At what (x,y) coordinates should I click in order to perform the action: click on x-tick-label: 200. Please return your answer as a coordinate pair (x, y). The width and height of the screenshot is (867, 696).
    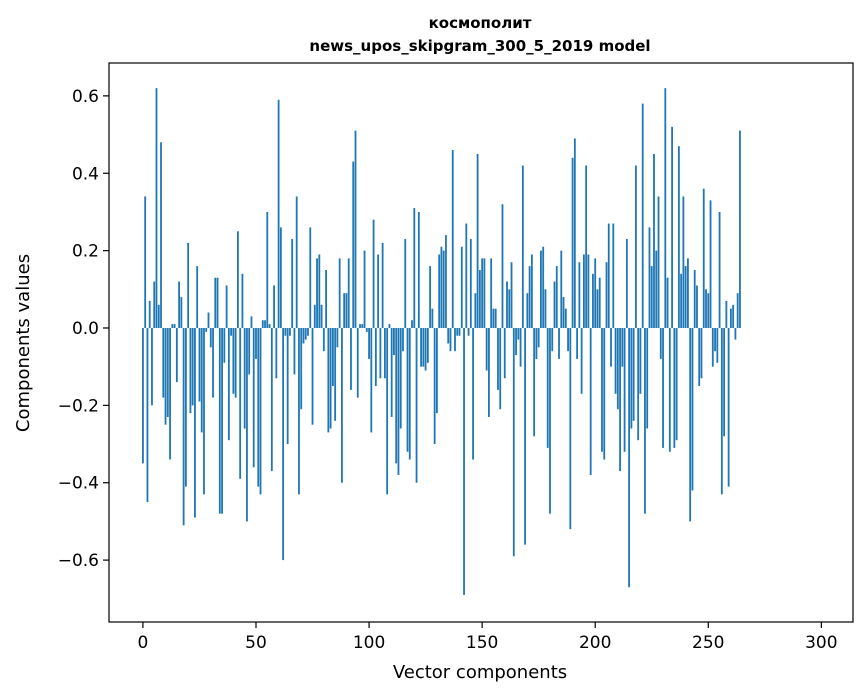
    Looking at the image, I should click on (595, 643).